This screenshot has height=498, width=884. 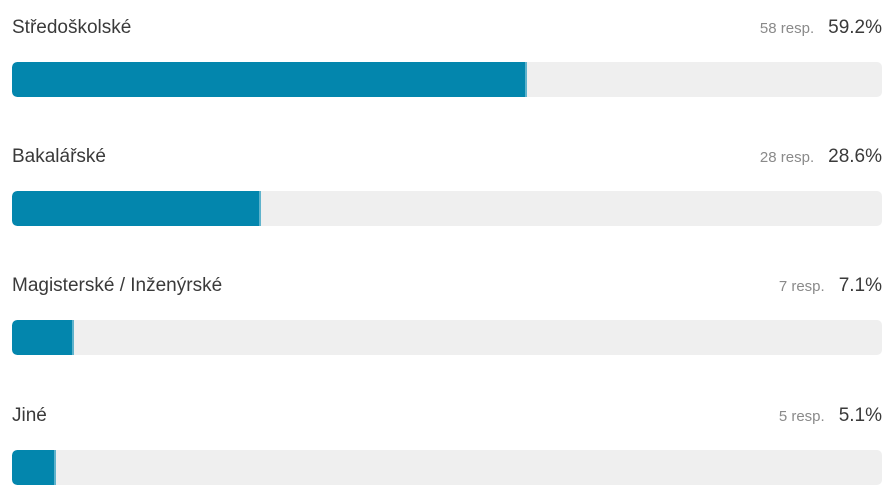 I want to click on response-count: 28 resp., so click(x=787, y=157).